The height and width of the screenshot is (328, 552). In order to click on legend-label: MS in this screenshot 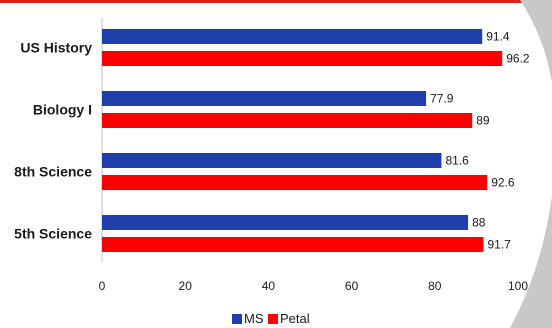, I will do `click(254, 318)`.